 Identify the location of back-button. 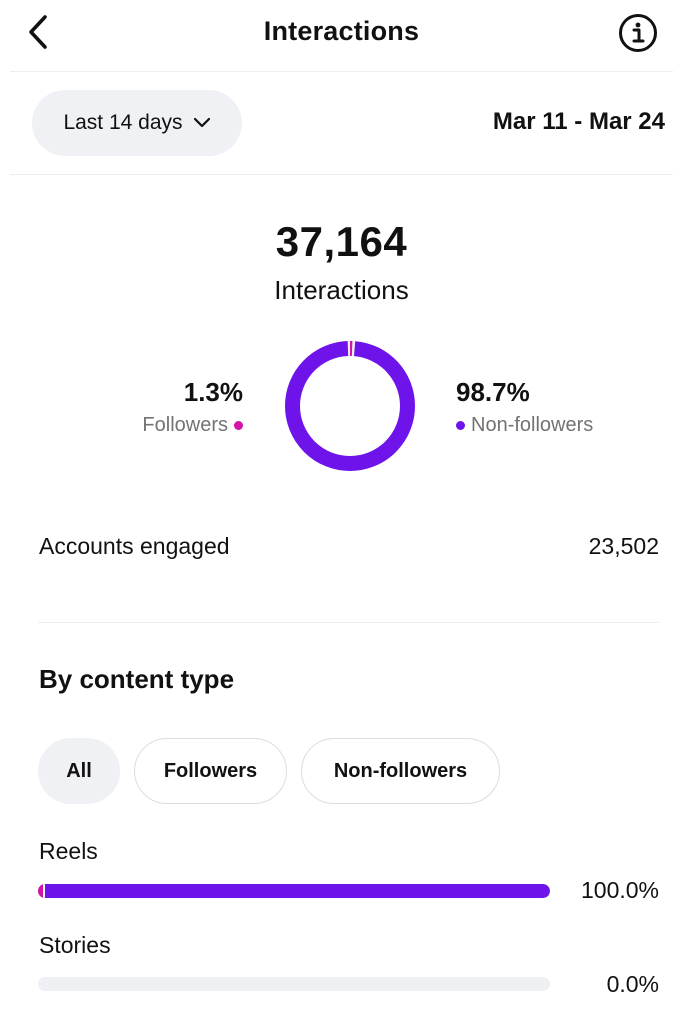
(38, 34).